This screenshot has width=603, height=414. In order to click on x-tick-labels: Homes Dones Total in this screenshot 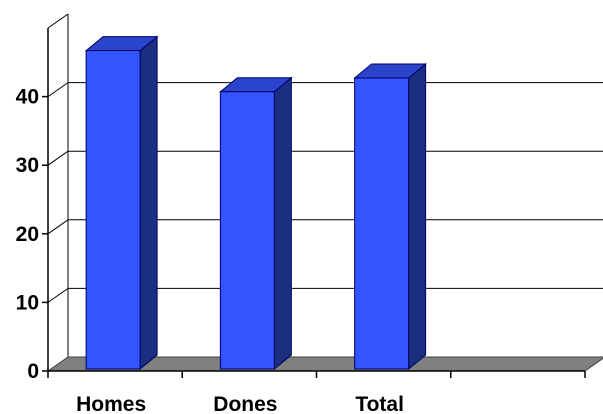, I will do `click(240, 403)`.